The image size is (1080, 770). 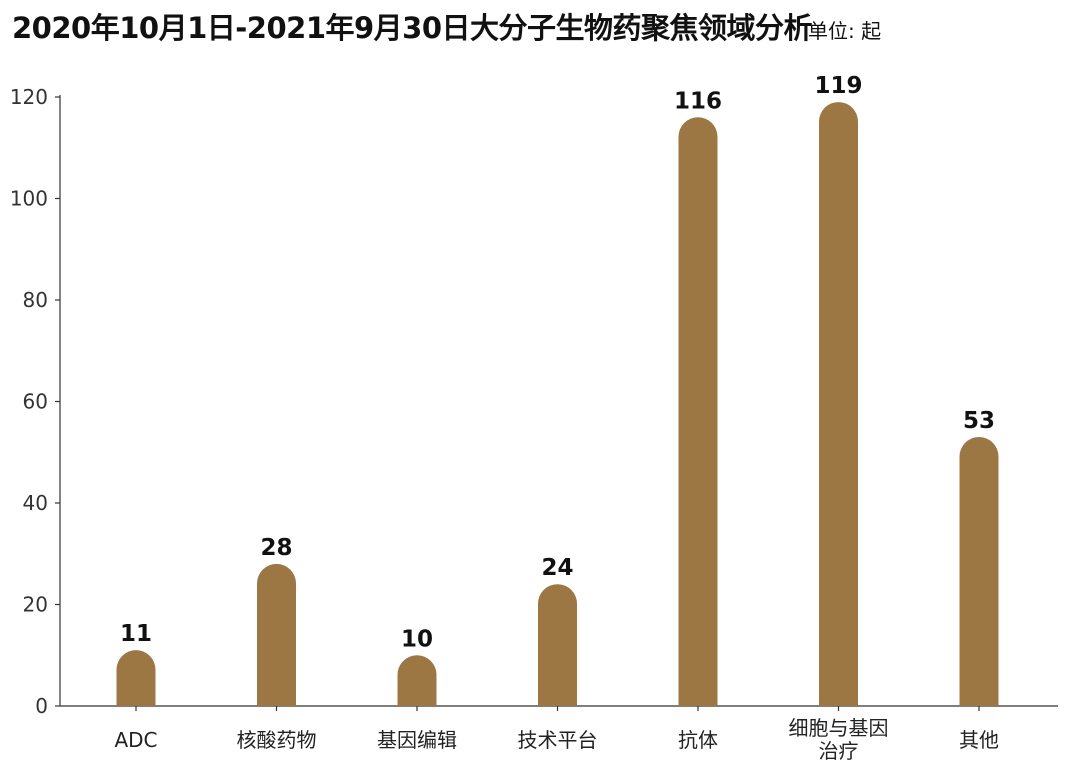 What do you see at coordinates (559, 708) in the screenshot?
I see `x-axis` at bounding box center [559, 708].